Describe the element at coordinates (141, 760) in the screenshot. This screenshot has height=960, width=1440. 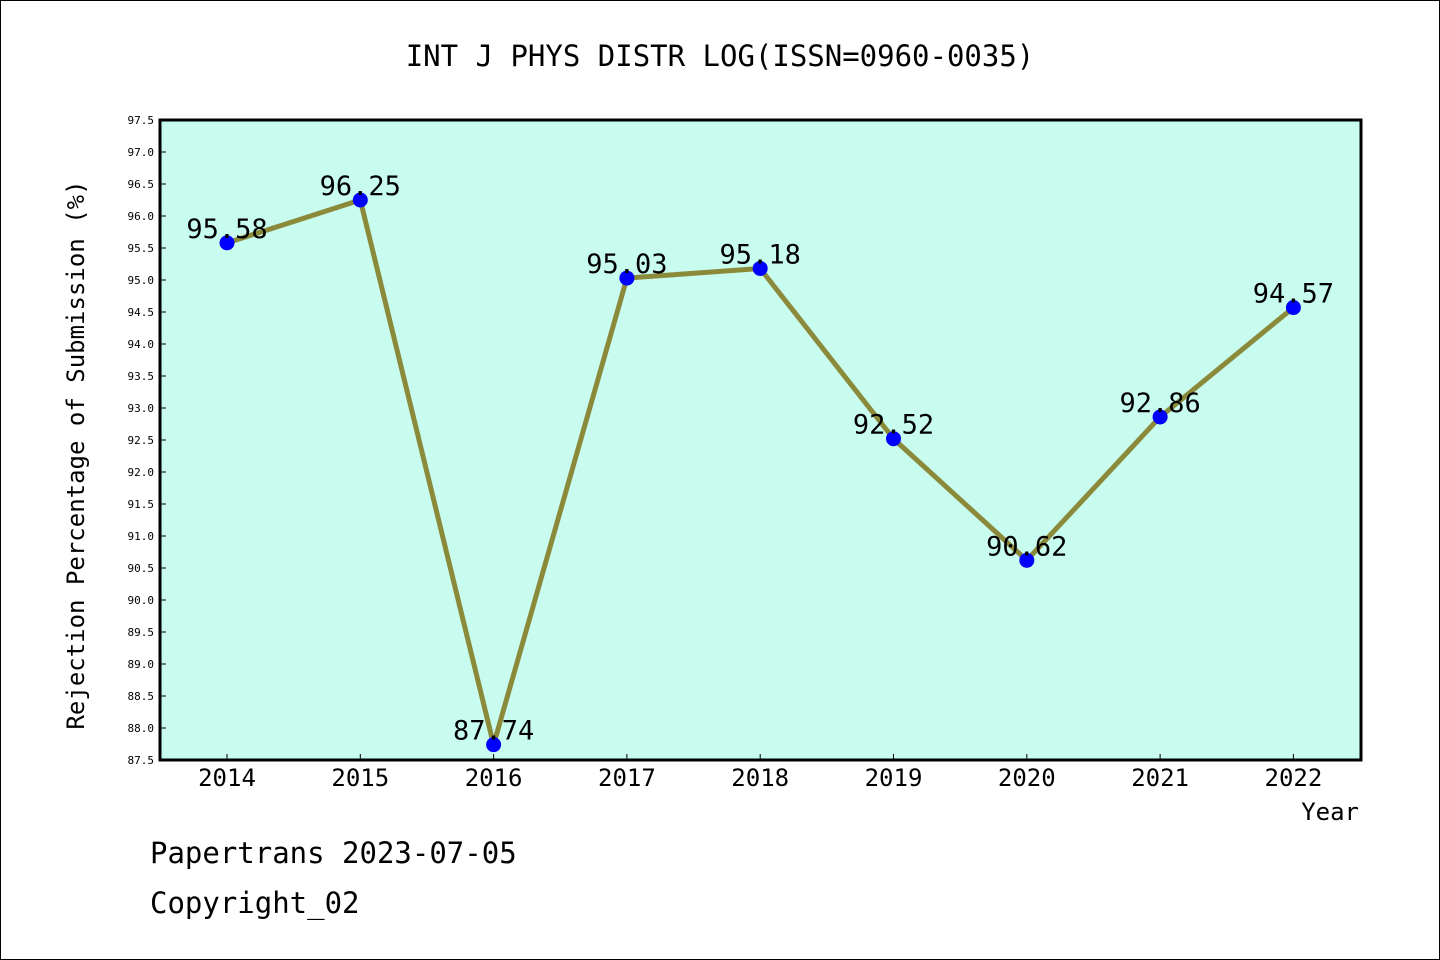
I see `y-tick-label: 87.5` at that location.